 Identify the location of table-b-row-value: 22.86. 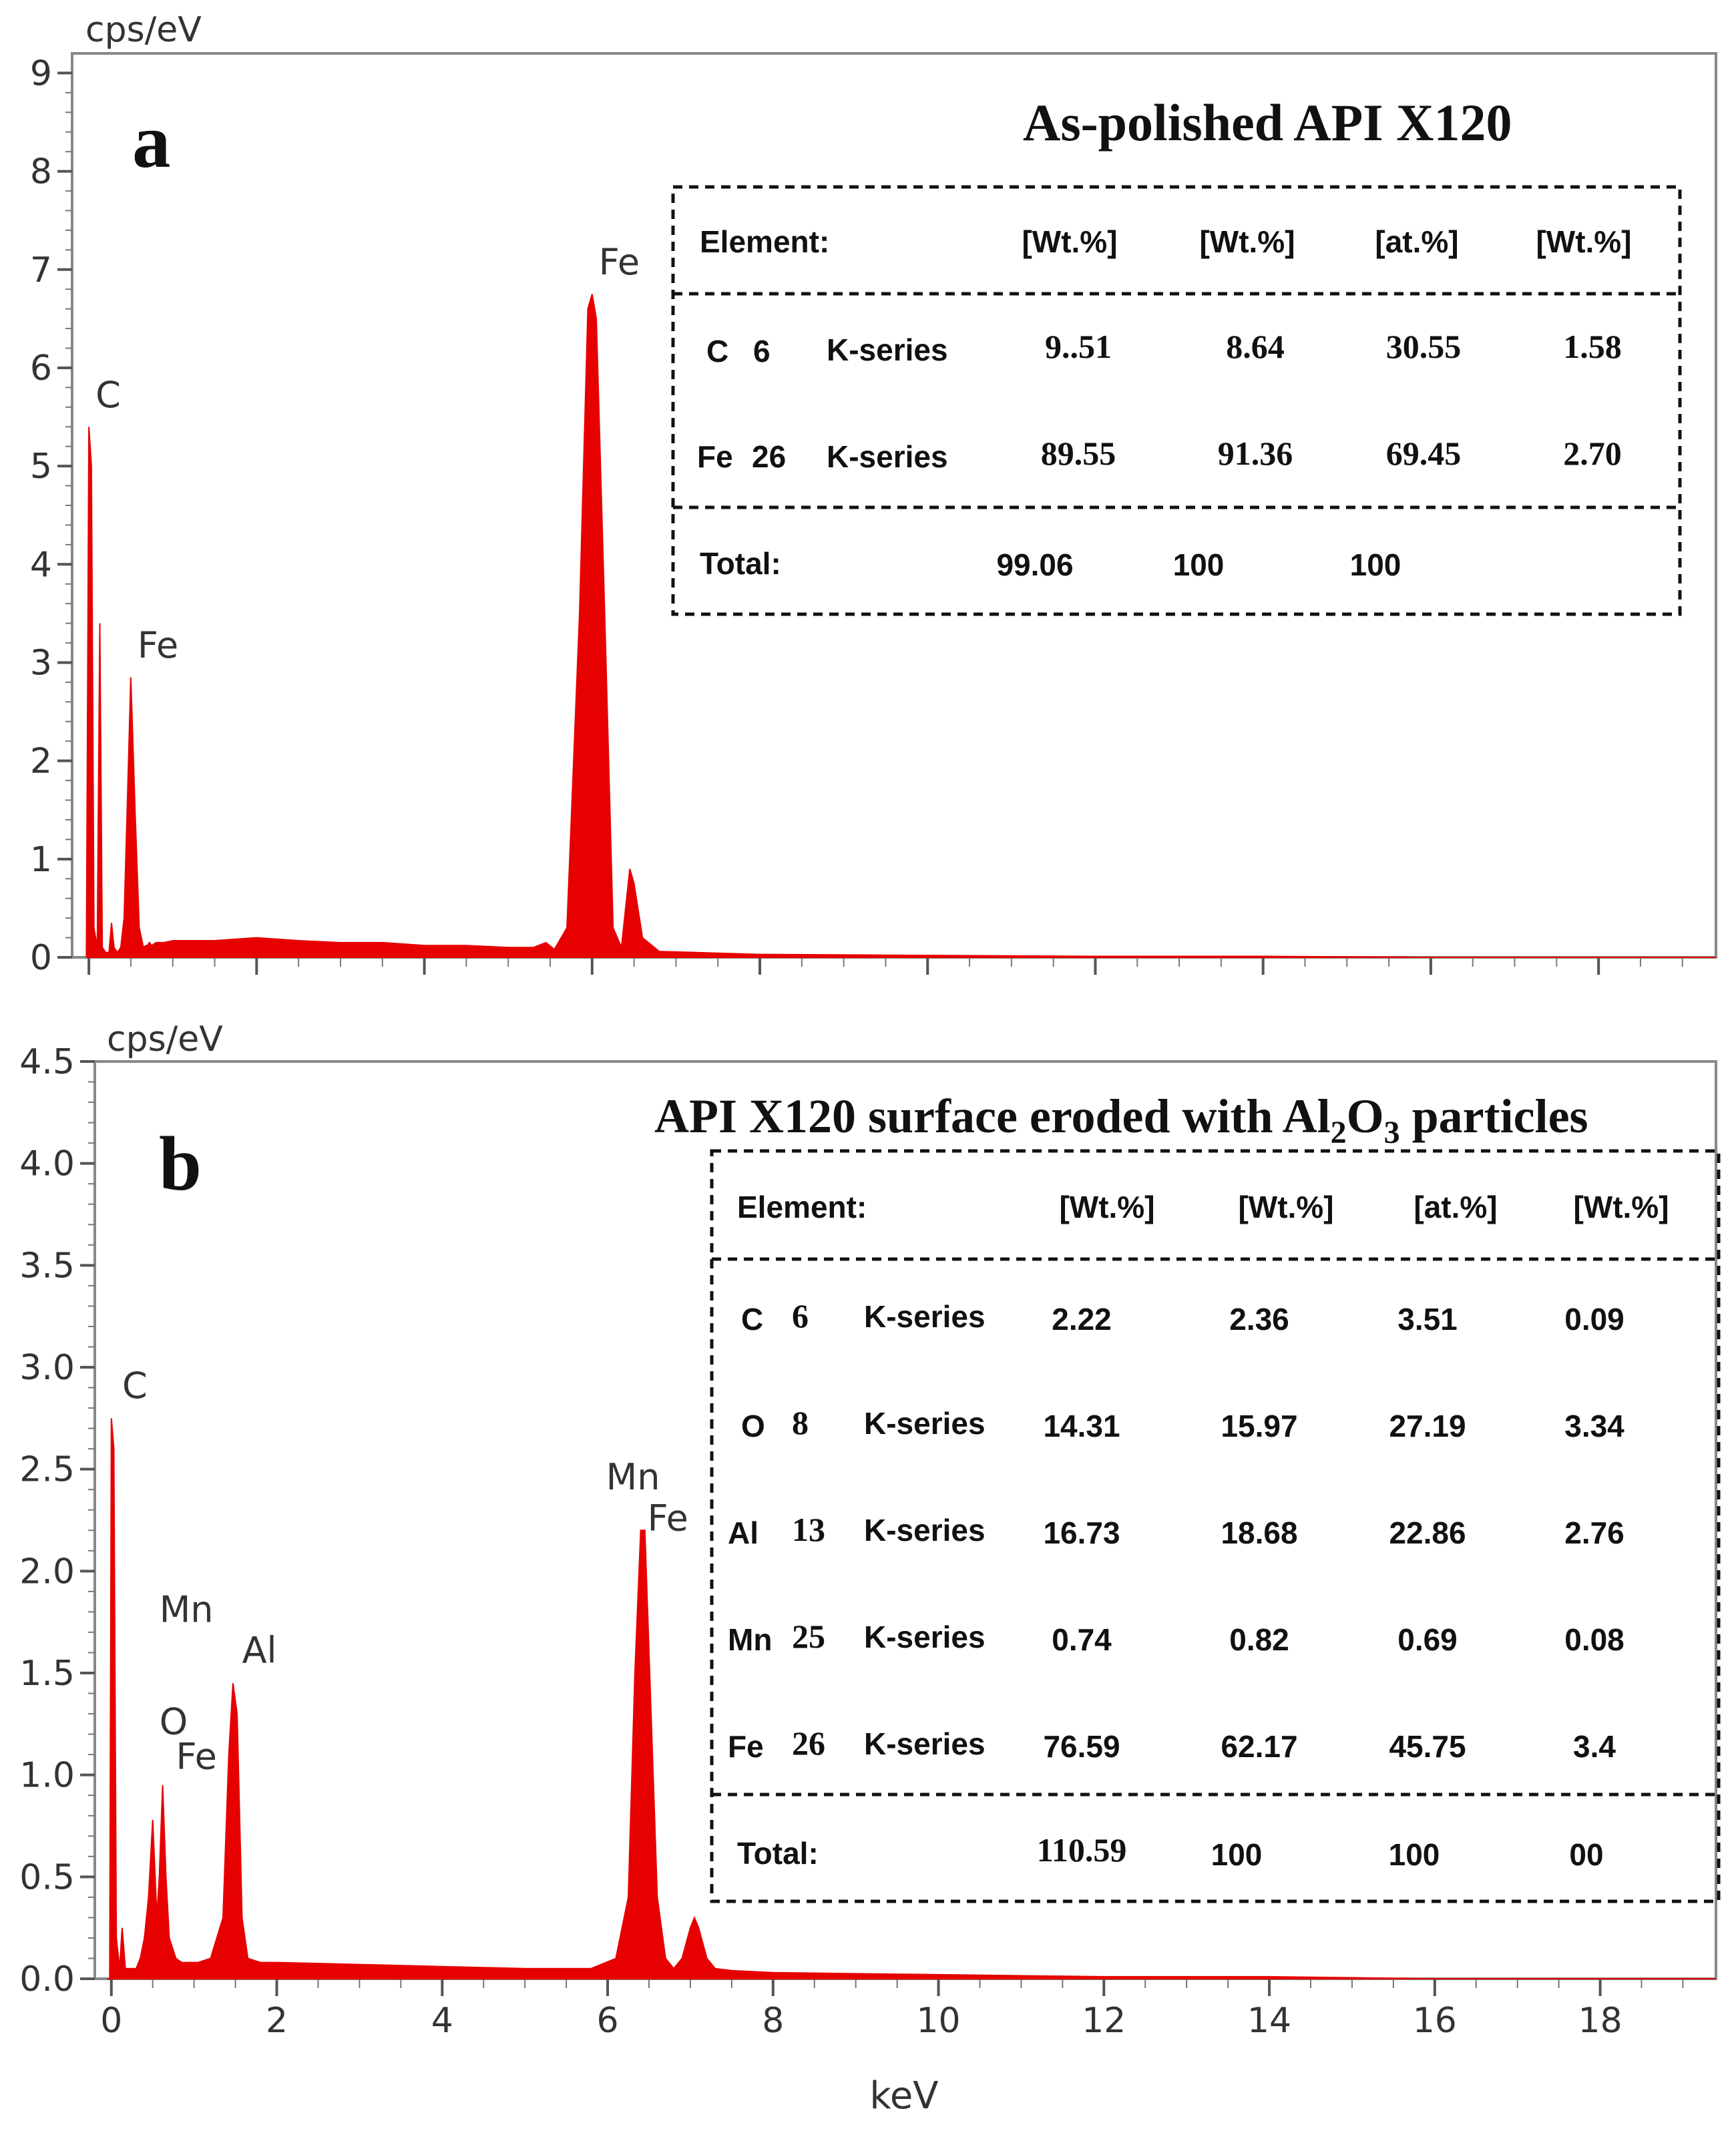
(1427, 1532).